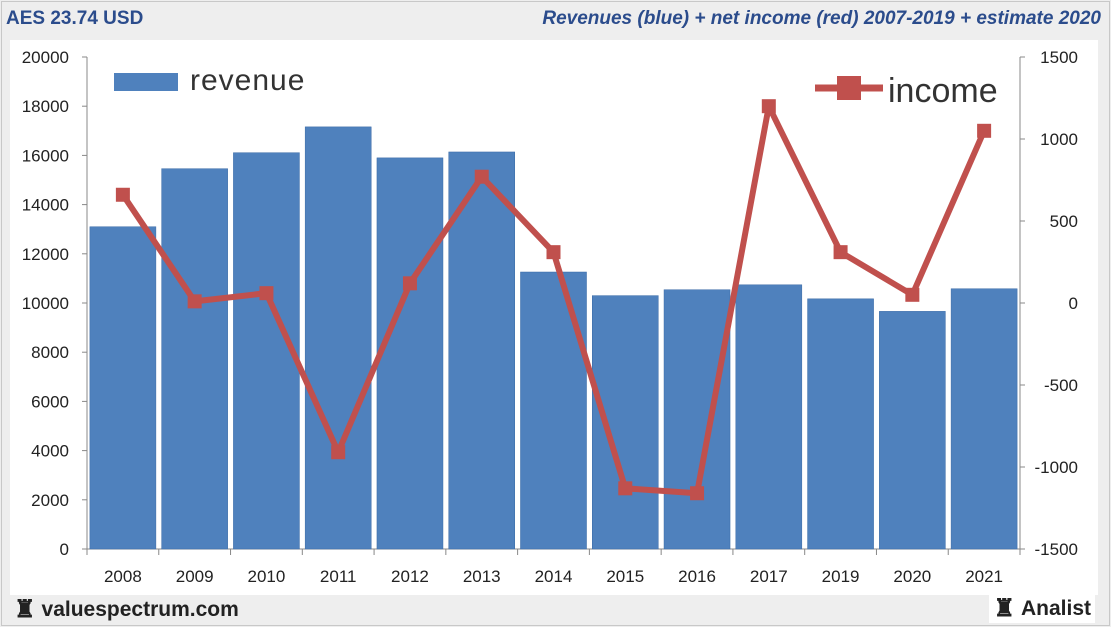 The height and width of the screenshot is (627, 1111). I want to click on y-left-tick-label: 20000, so click(45, 57).